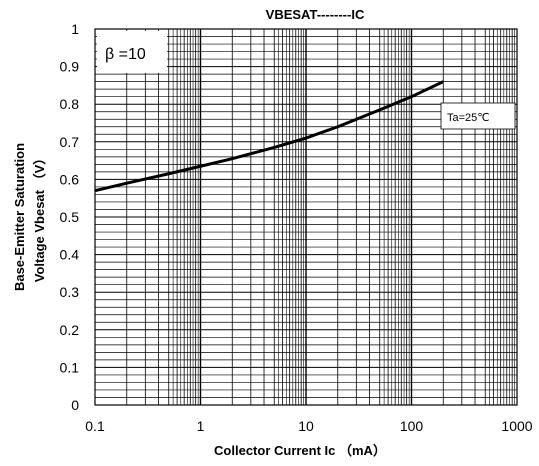 This screenshot has height=466, width=539. Describe the element at coordinates (300, 450) in the screenshot. I see `x-axis-label: Collector Current Ic （mA）` at that location.